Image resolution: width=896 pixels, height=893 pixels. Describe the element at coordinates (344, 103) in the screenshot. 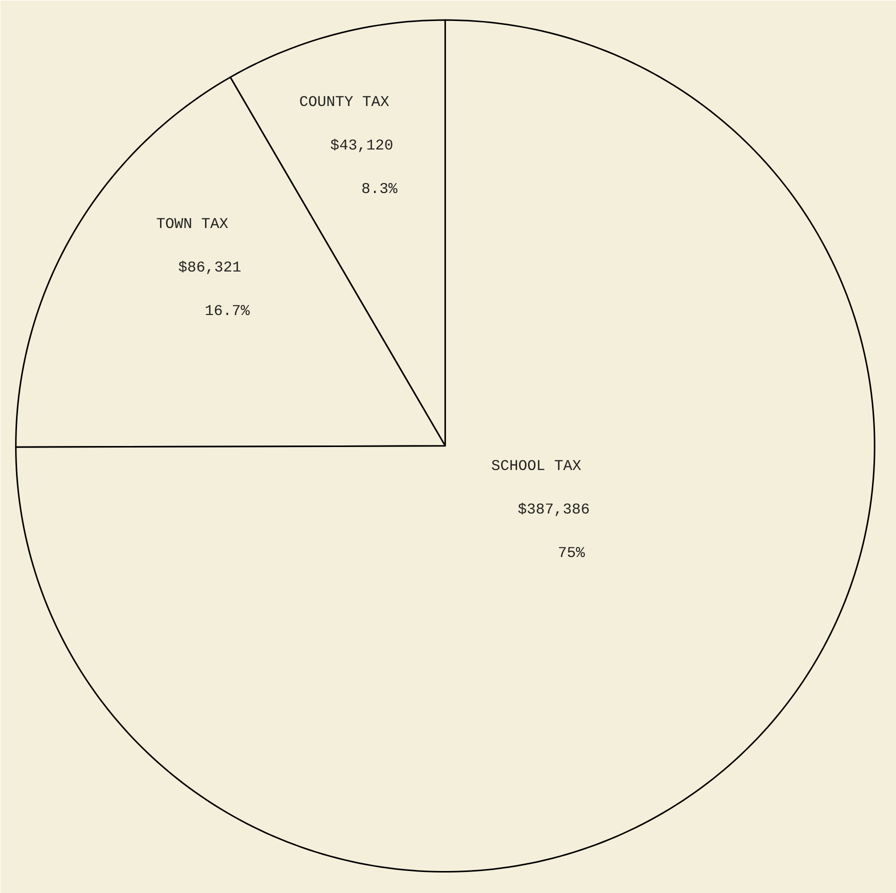

I see `slice-label: COUNTY TAX` at that location.